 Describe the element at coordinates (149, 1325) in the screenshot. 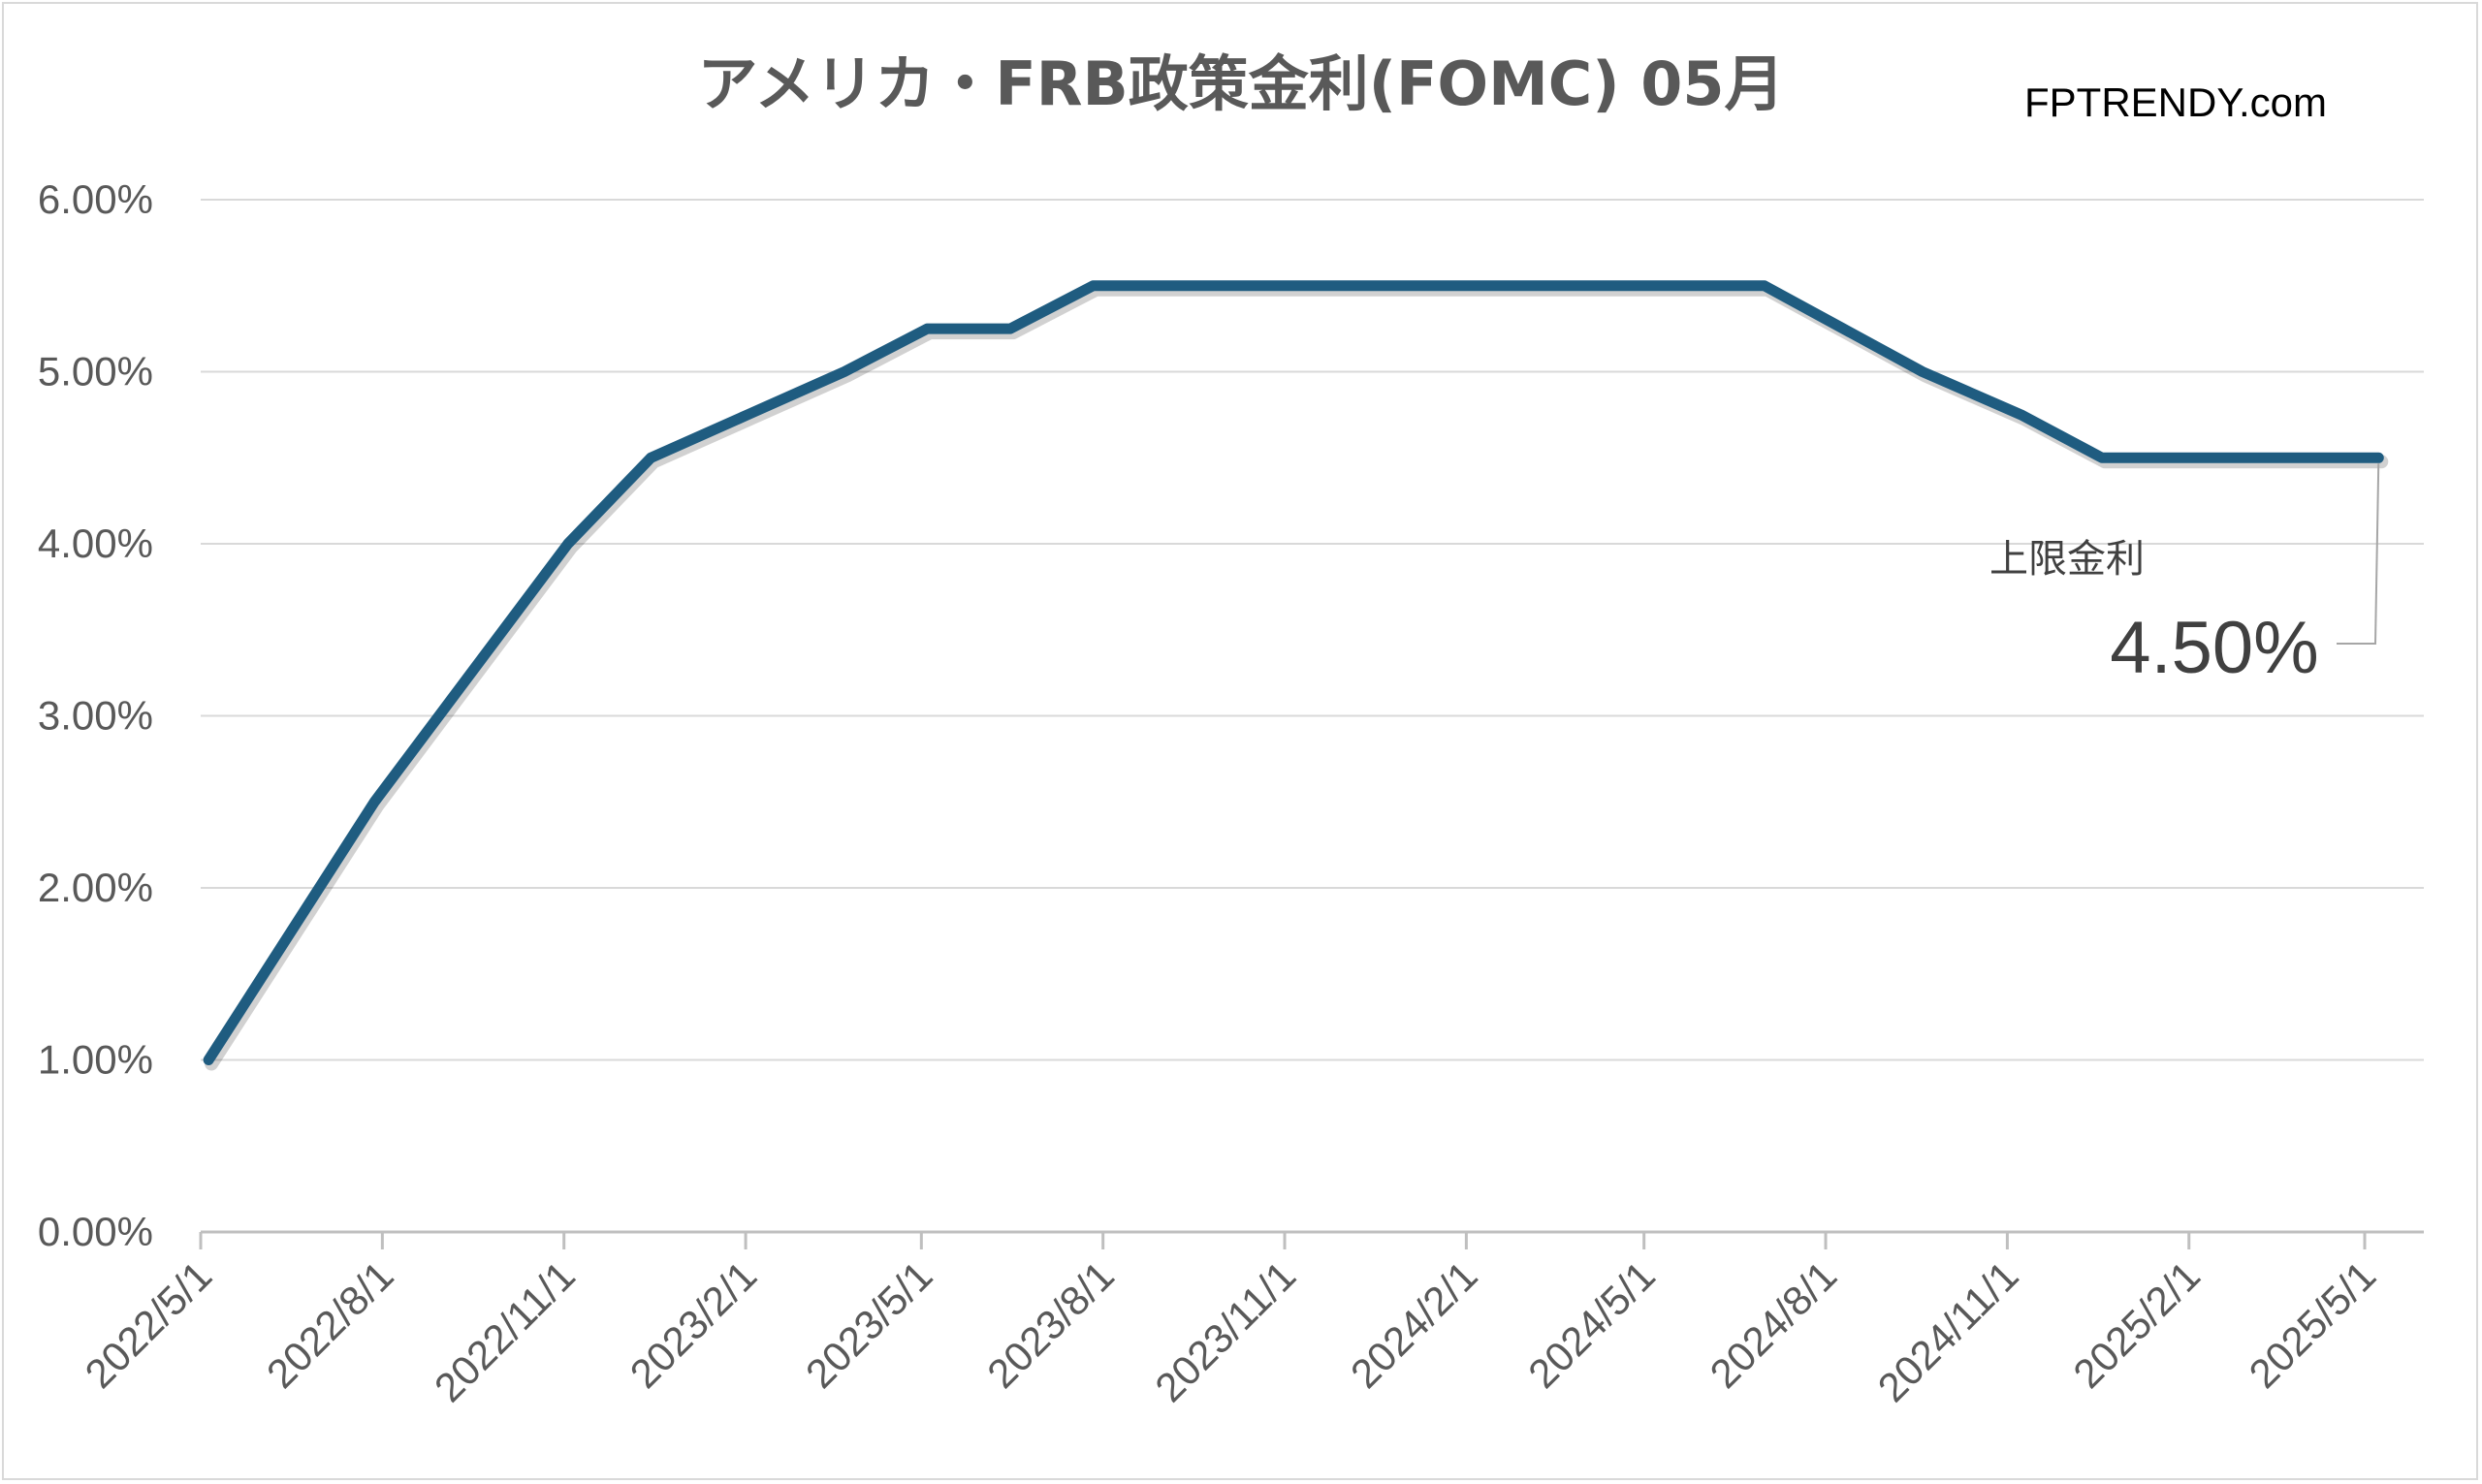

I see `x-tick-label: 2022/5/1` at that location.